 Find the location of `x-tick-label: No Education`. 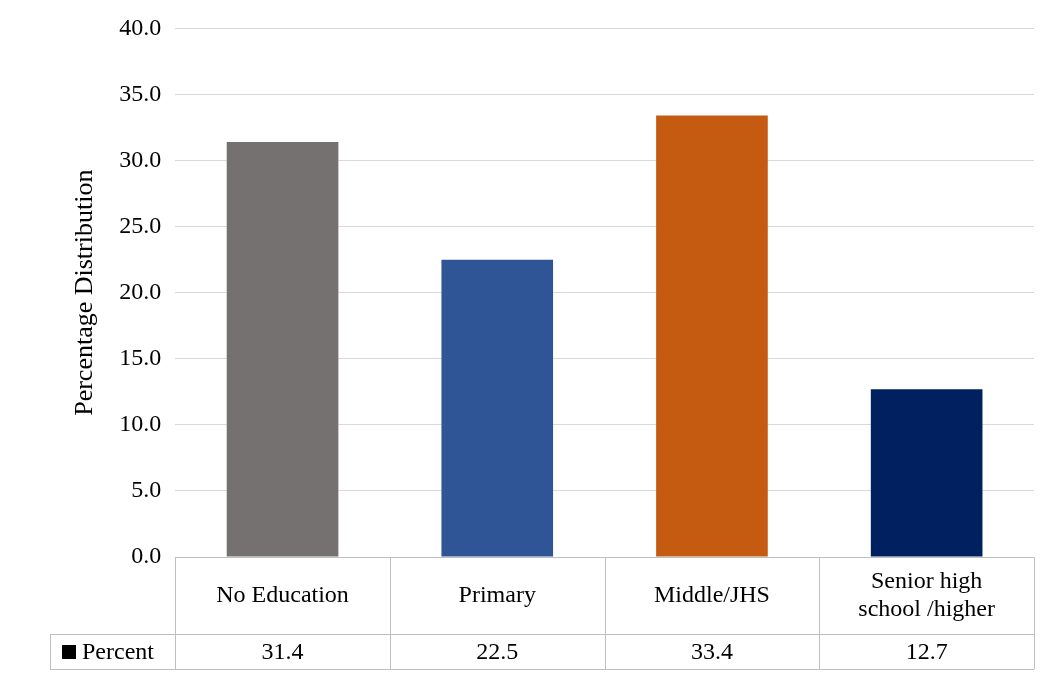

x-tick-label: No Education is located at coordinates (282, 593).